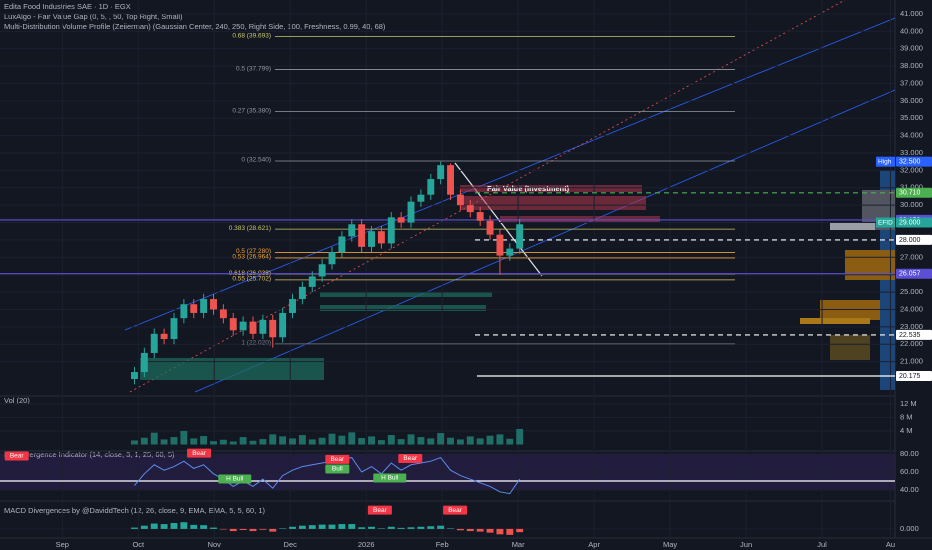 This screenshot has height=550, width=932. What do you see at coordinates (594, 544) in the screenshot?
I see `x-tick-label: Apr` at bounding box center [594, 544].